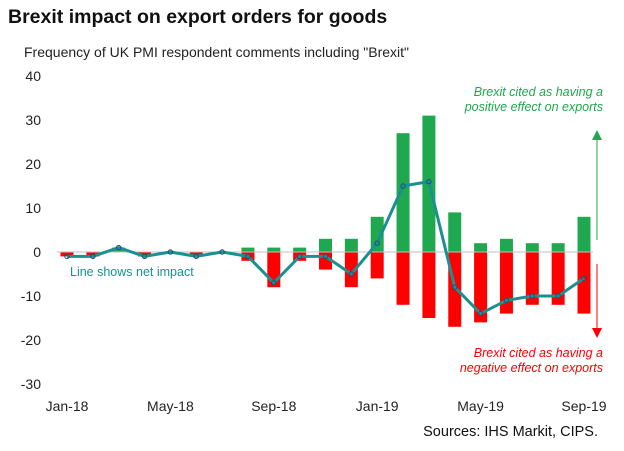 The image size is (624, 451). I want to click on y-tick-label: 40, so click(33, 76).